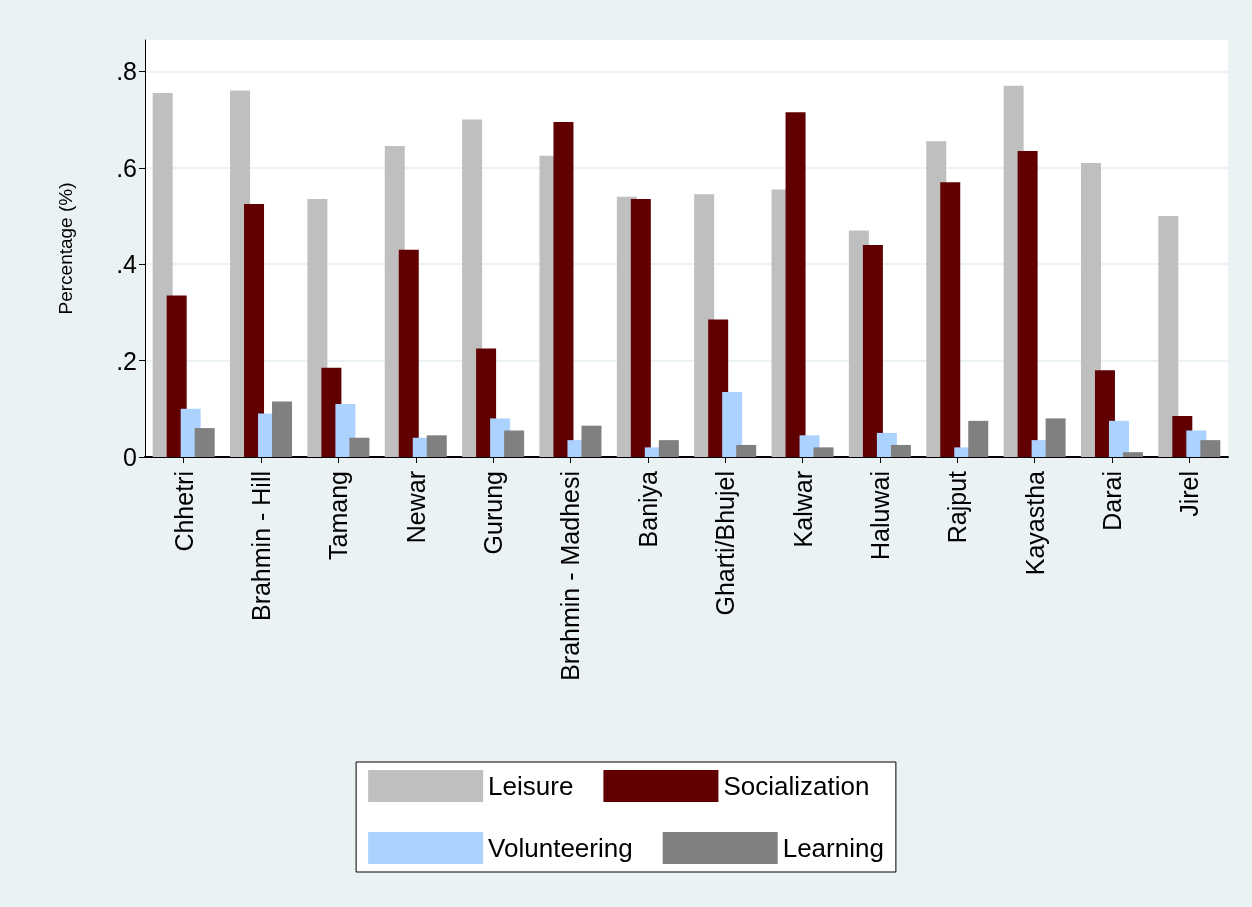 Image resolution: width=1252 pixels, height=907 pixels. I want to click on x-tick-label: Brahmin - Hill, so click(261, 546).